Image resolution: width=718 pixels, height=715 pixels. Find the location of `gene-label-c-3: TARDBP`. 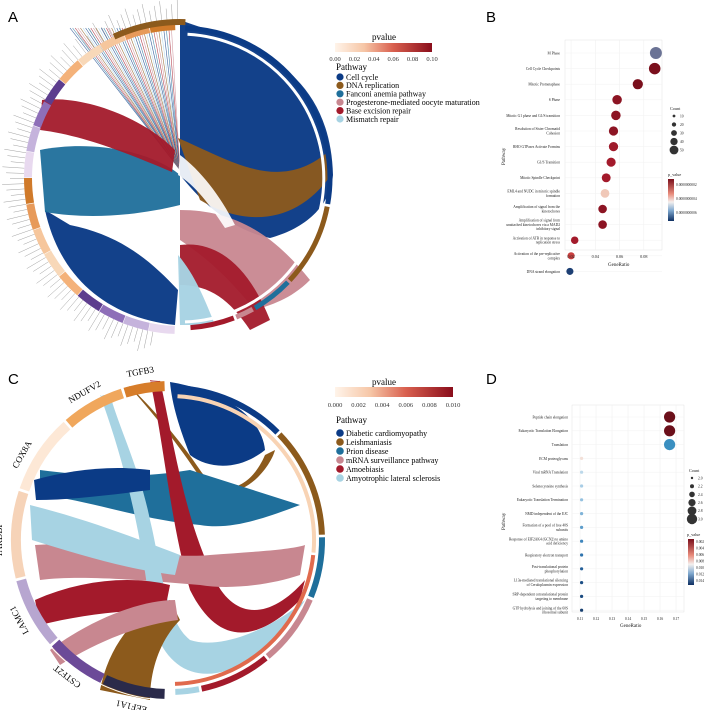

gene-label-c-3: TARDBP is located at coordinates (2, 540).